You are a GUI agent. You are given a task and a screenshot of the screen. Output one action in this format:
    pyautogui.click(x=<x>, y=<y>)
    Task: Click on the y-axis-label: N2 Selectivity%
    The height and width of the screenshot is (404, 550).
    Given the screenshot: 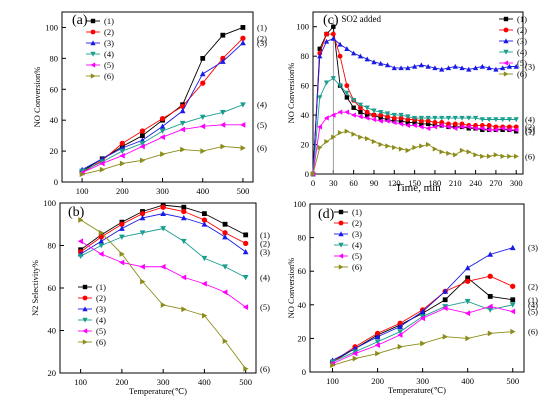 What is the action you would take?
    pyautogui.click(x=35, y=288)
    